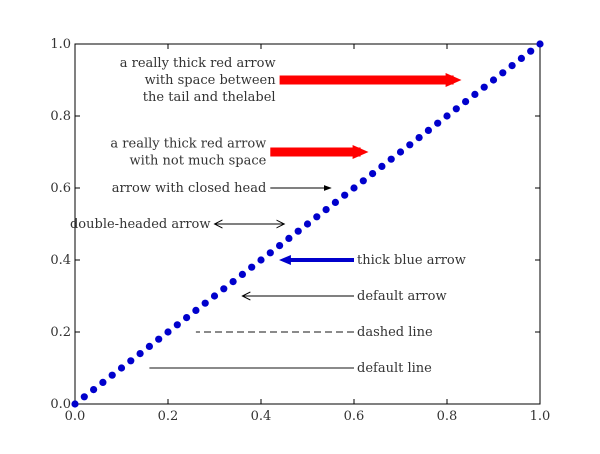 The image size is (600, 454). I want to click on x-tick-label: 0.2, so click(168, 416).